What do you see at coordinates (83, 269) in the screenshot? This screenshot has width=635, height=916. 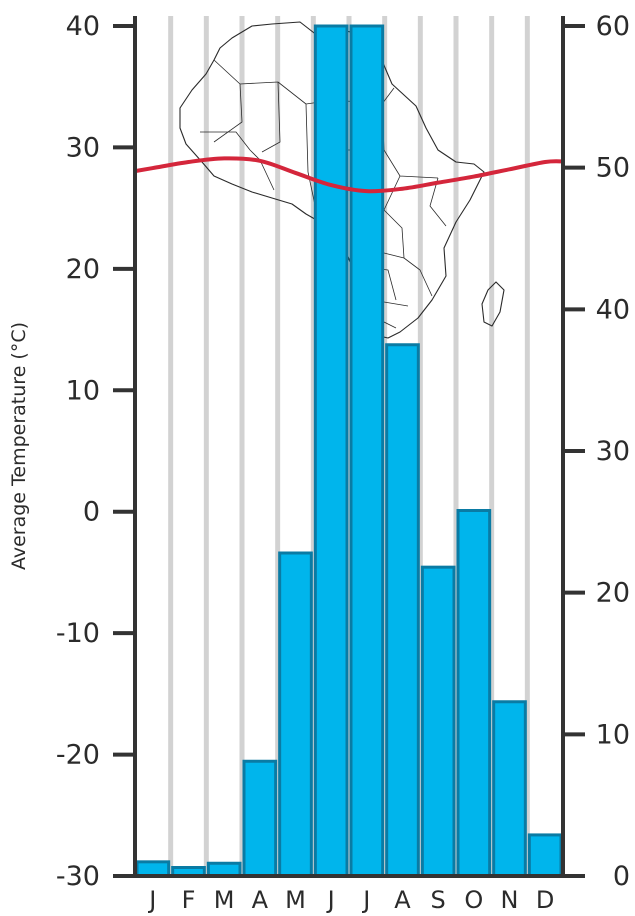 I see `left-tick-label: 20` at bounding box center [83, 269].